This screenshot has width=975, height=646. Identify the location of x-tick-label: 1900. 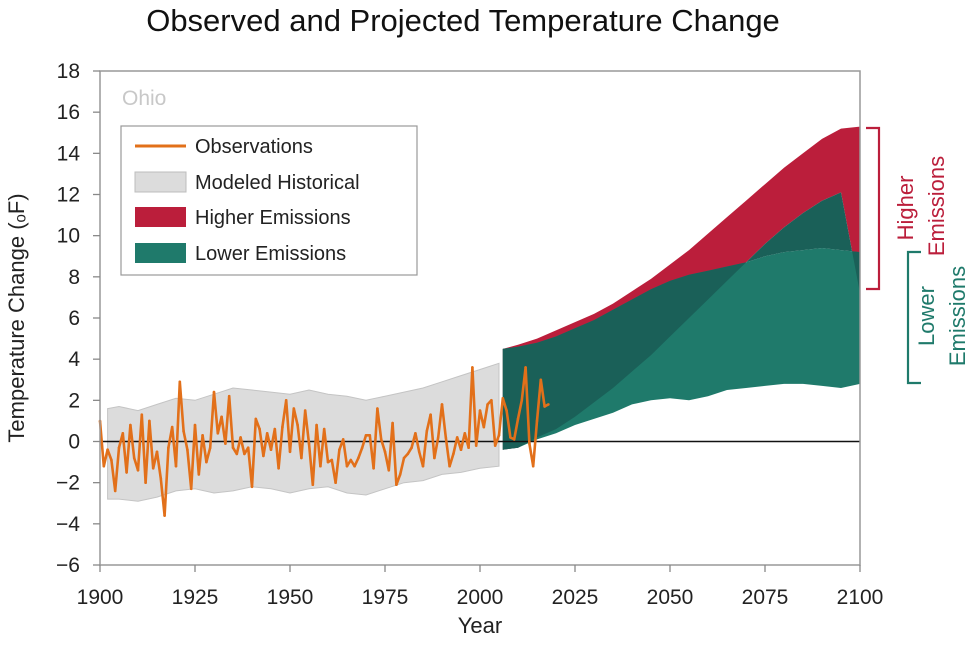
(100, 597).